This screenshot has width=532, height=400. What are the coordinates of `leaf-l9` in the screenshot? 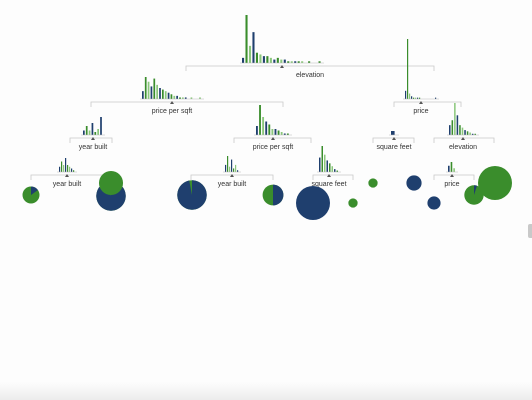 It's located at (414, 183).